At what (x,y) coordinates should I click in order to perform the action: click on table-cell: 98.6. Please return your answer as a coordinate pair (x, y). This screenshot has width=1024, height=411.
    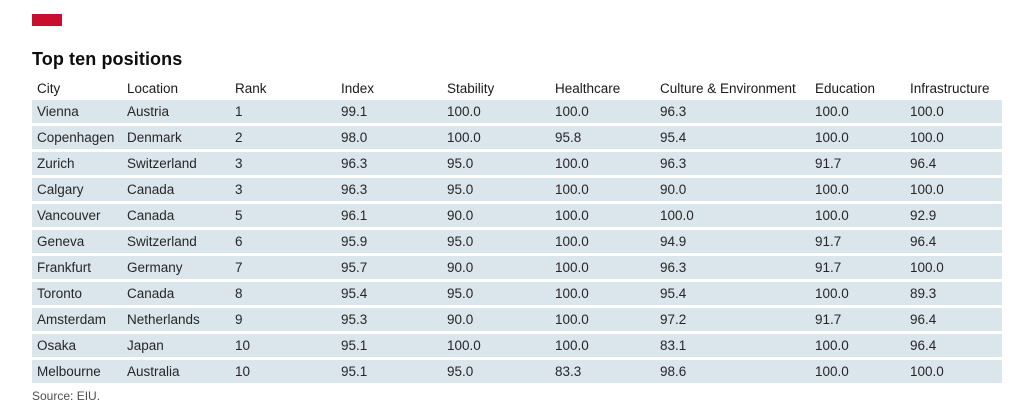
    Looking at the image, I should click on (673, 371).